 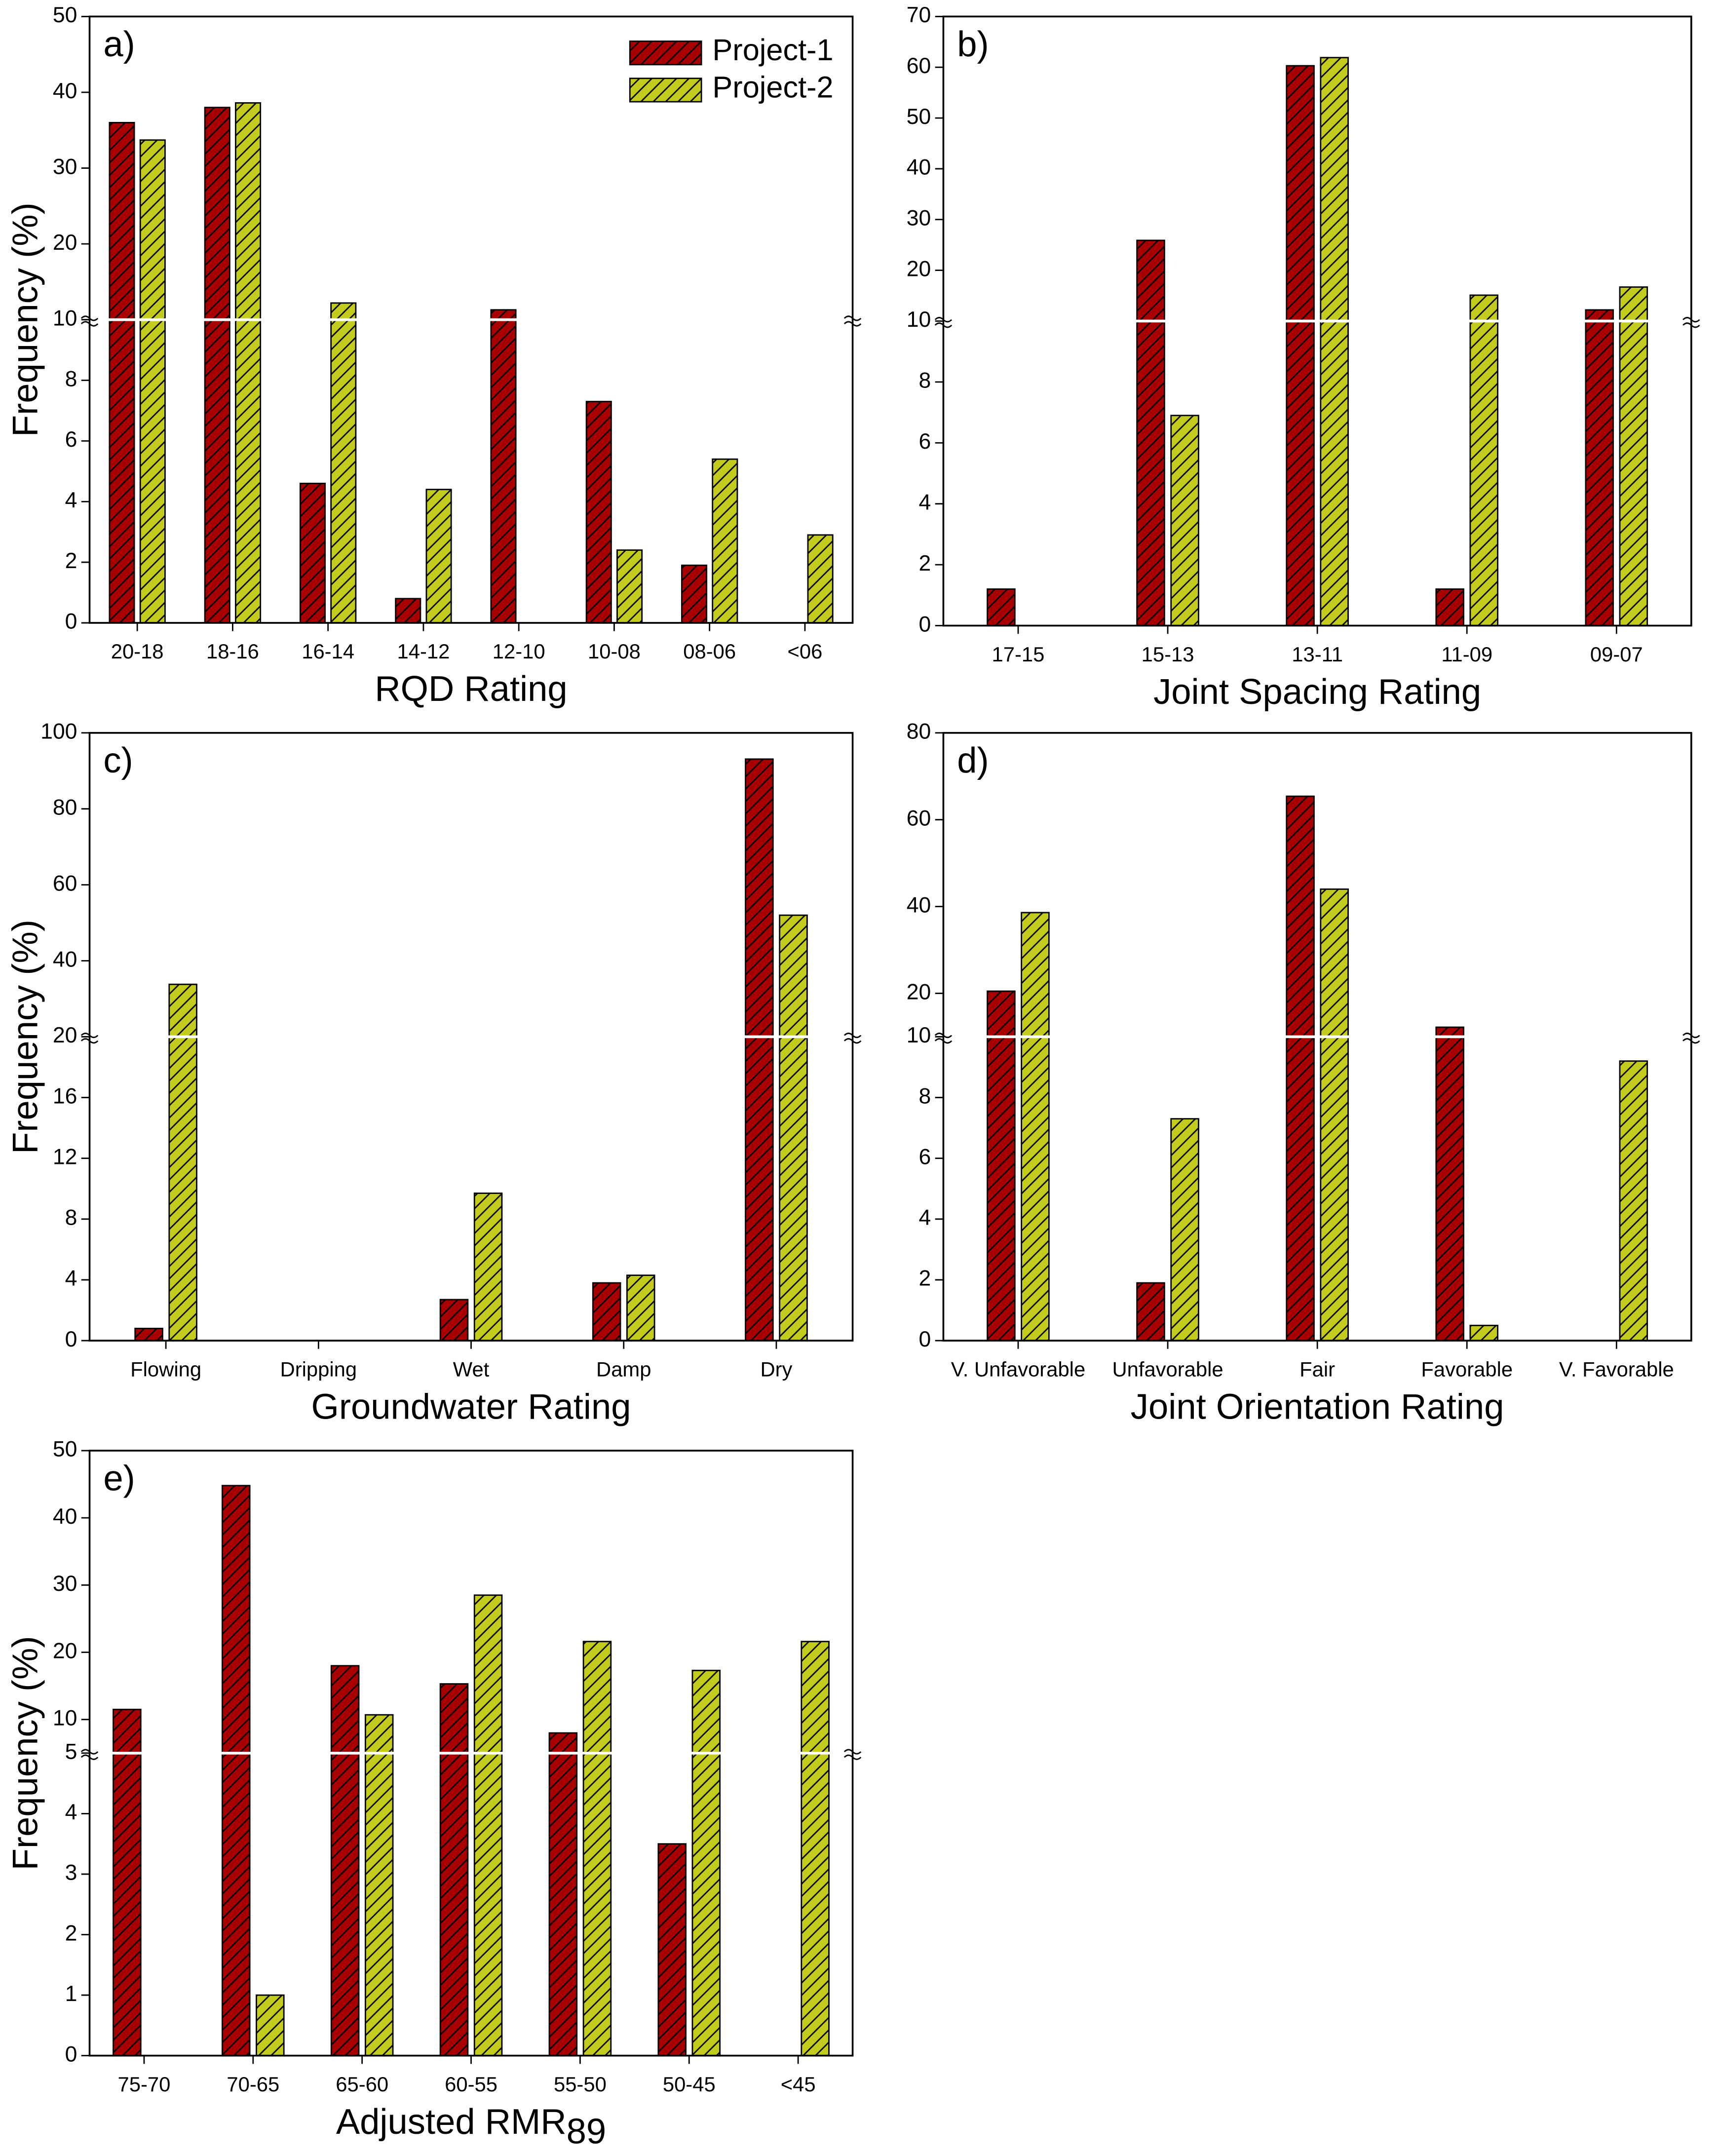 What do you see at coordinates (776, 1369) in the screenshot?
I see `x-tick-label: Dry` at bounding box center [776, 1369].